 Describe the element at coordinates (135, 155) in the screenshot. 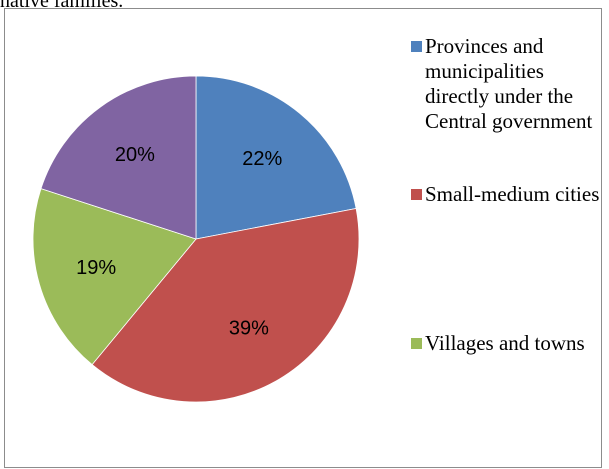

I see `pie-data-label-4: 20%` at that location.